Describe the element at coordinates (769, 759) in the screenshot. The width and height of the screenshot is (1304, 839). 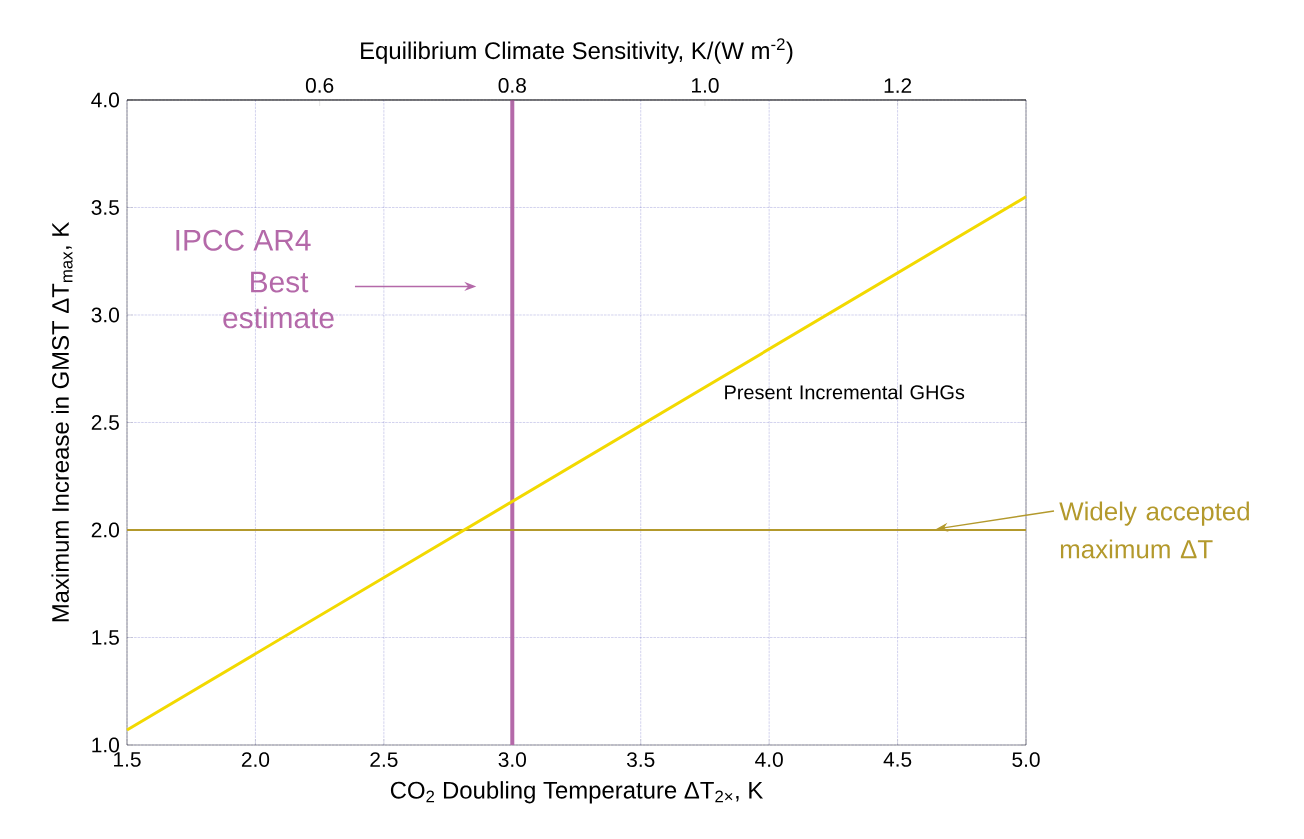
I see `x-tick-label: 4.0` at that location.